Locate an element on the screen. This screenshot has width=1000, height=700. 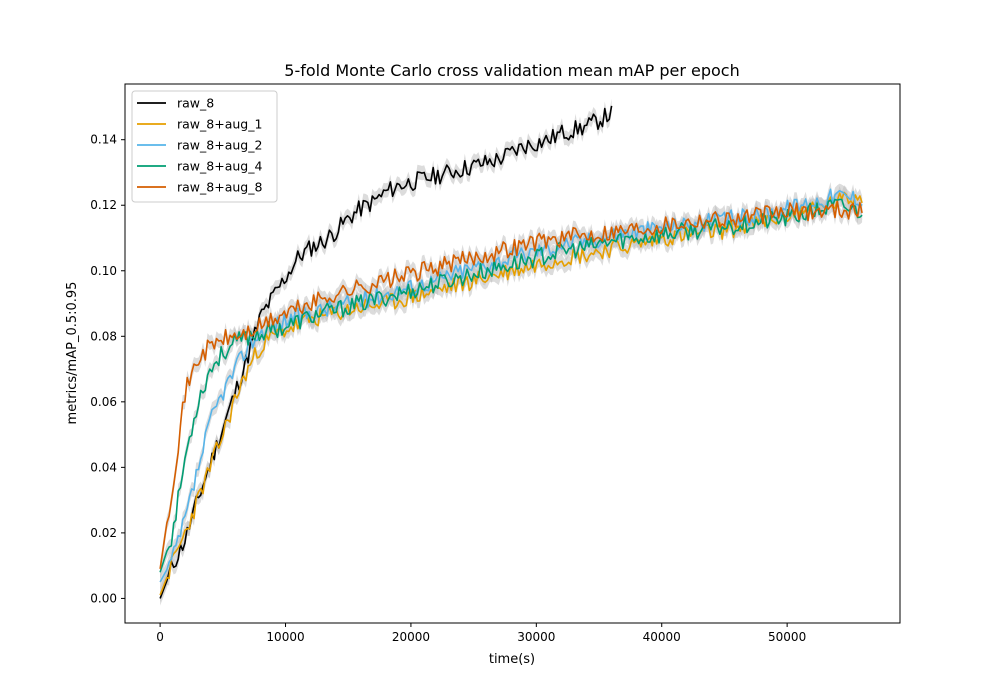
legend-label-0: raw_8 is located at coordinates (195, 103).